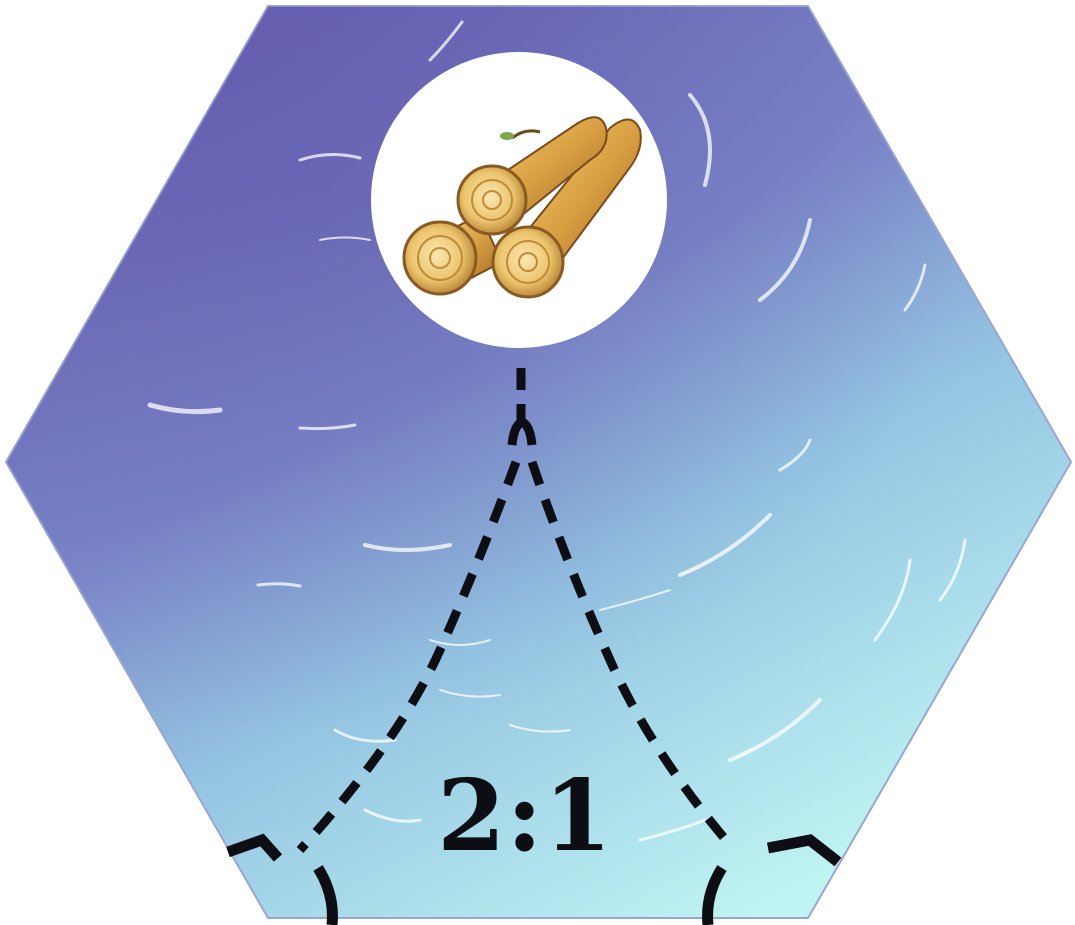  I want to click on dashed-left-branch, so click(408, 657).